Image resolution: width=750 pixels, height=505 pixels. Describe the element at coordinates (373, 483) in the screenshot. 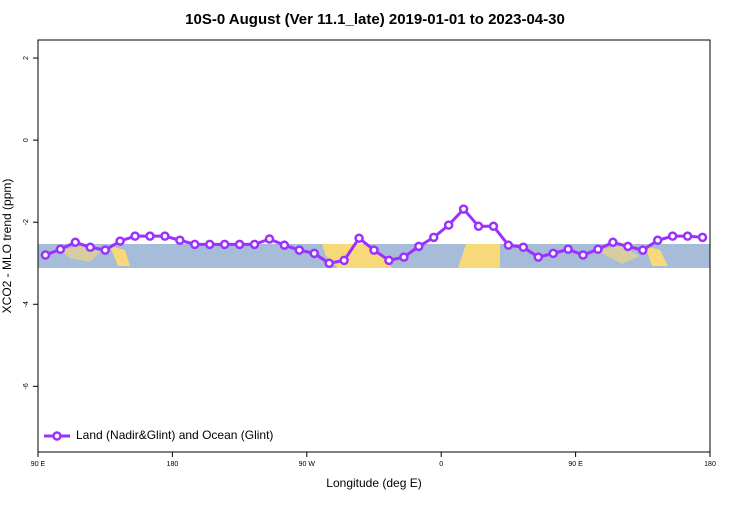

I see `x-axis-label: Longitude (deg E)` at that location.